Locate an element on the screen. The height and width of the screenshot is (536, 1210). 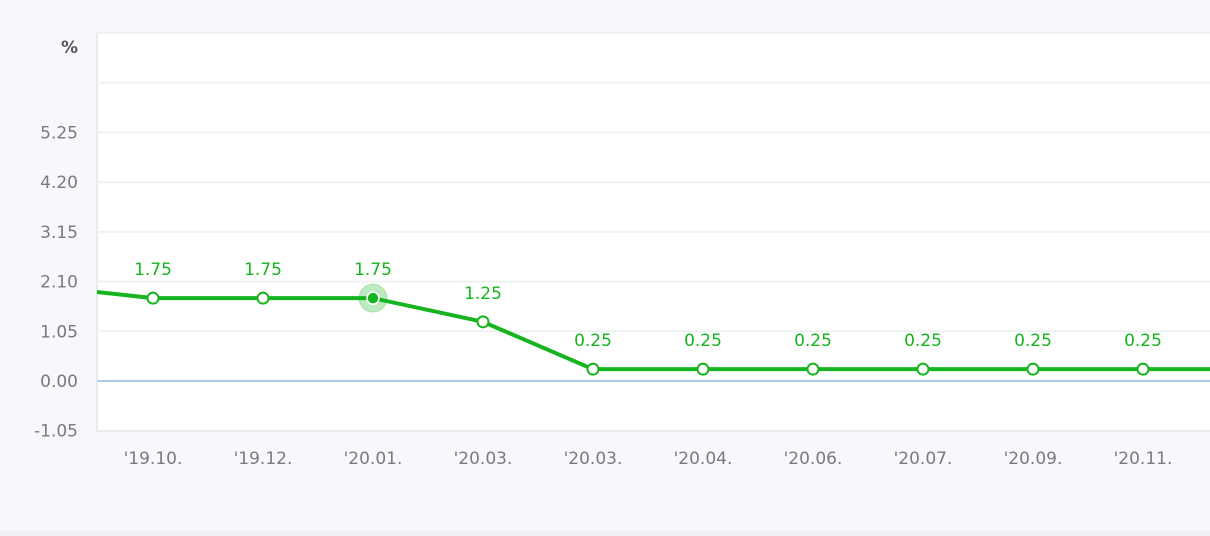
x-tick-label: '19.12. is located at coordinates (263, 459).